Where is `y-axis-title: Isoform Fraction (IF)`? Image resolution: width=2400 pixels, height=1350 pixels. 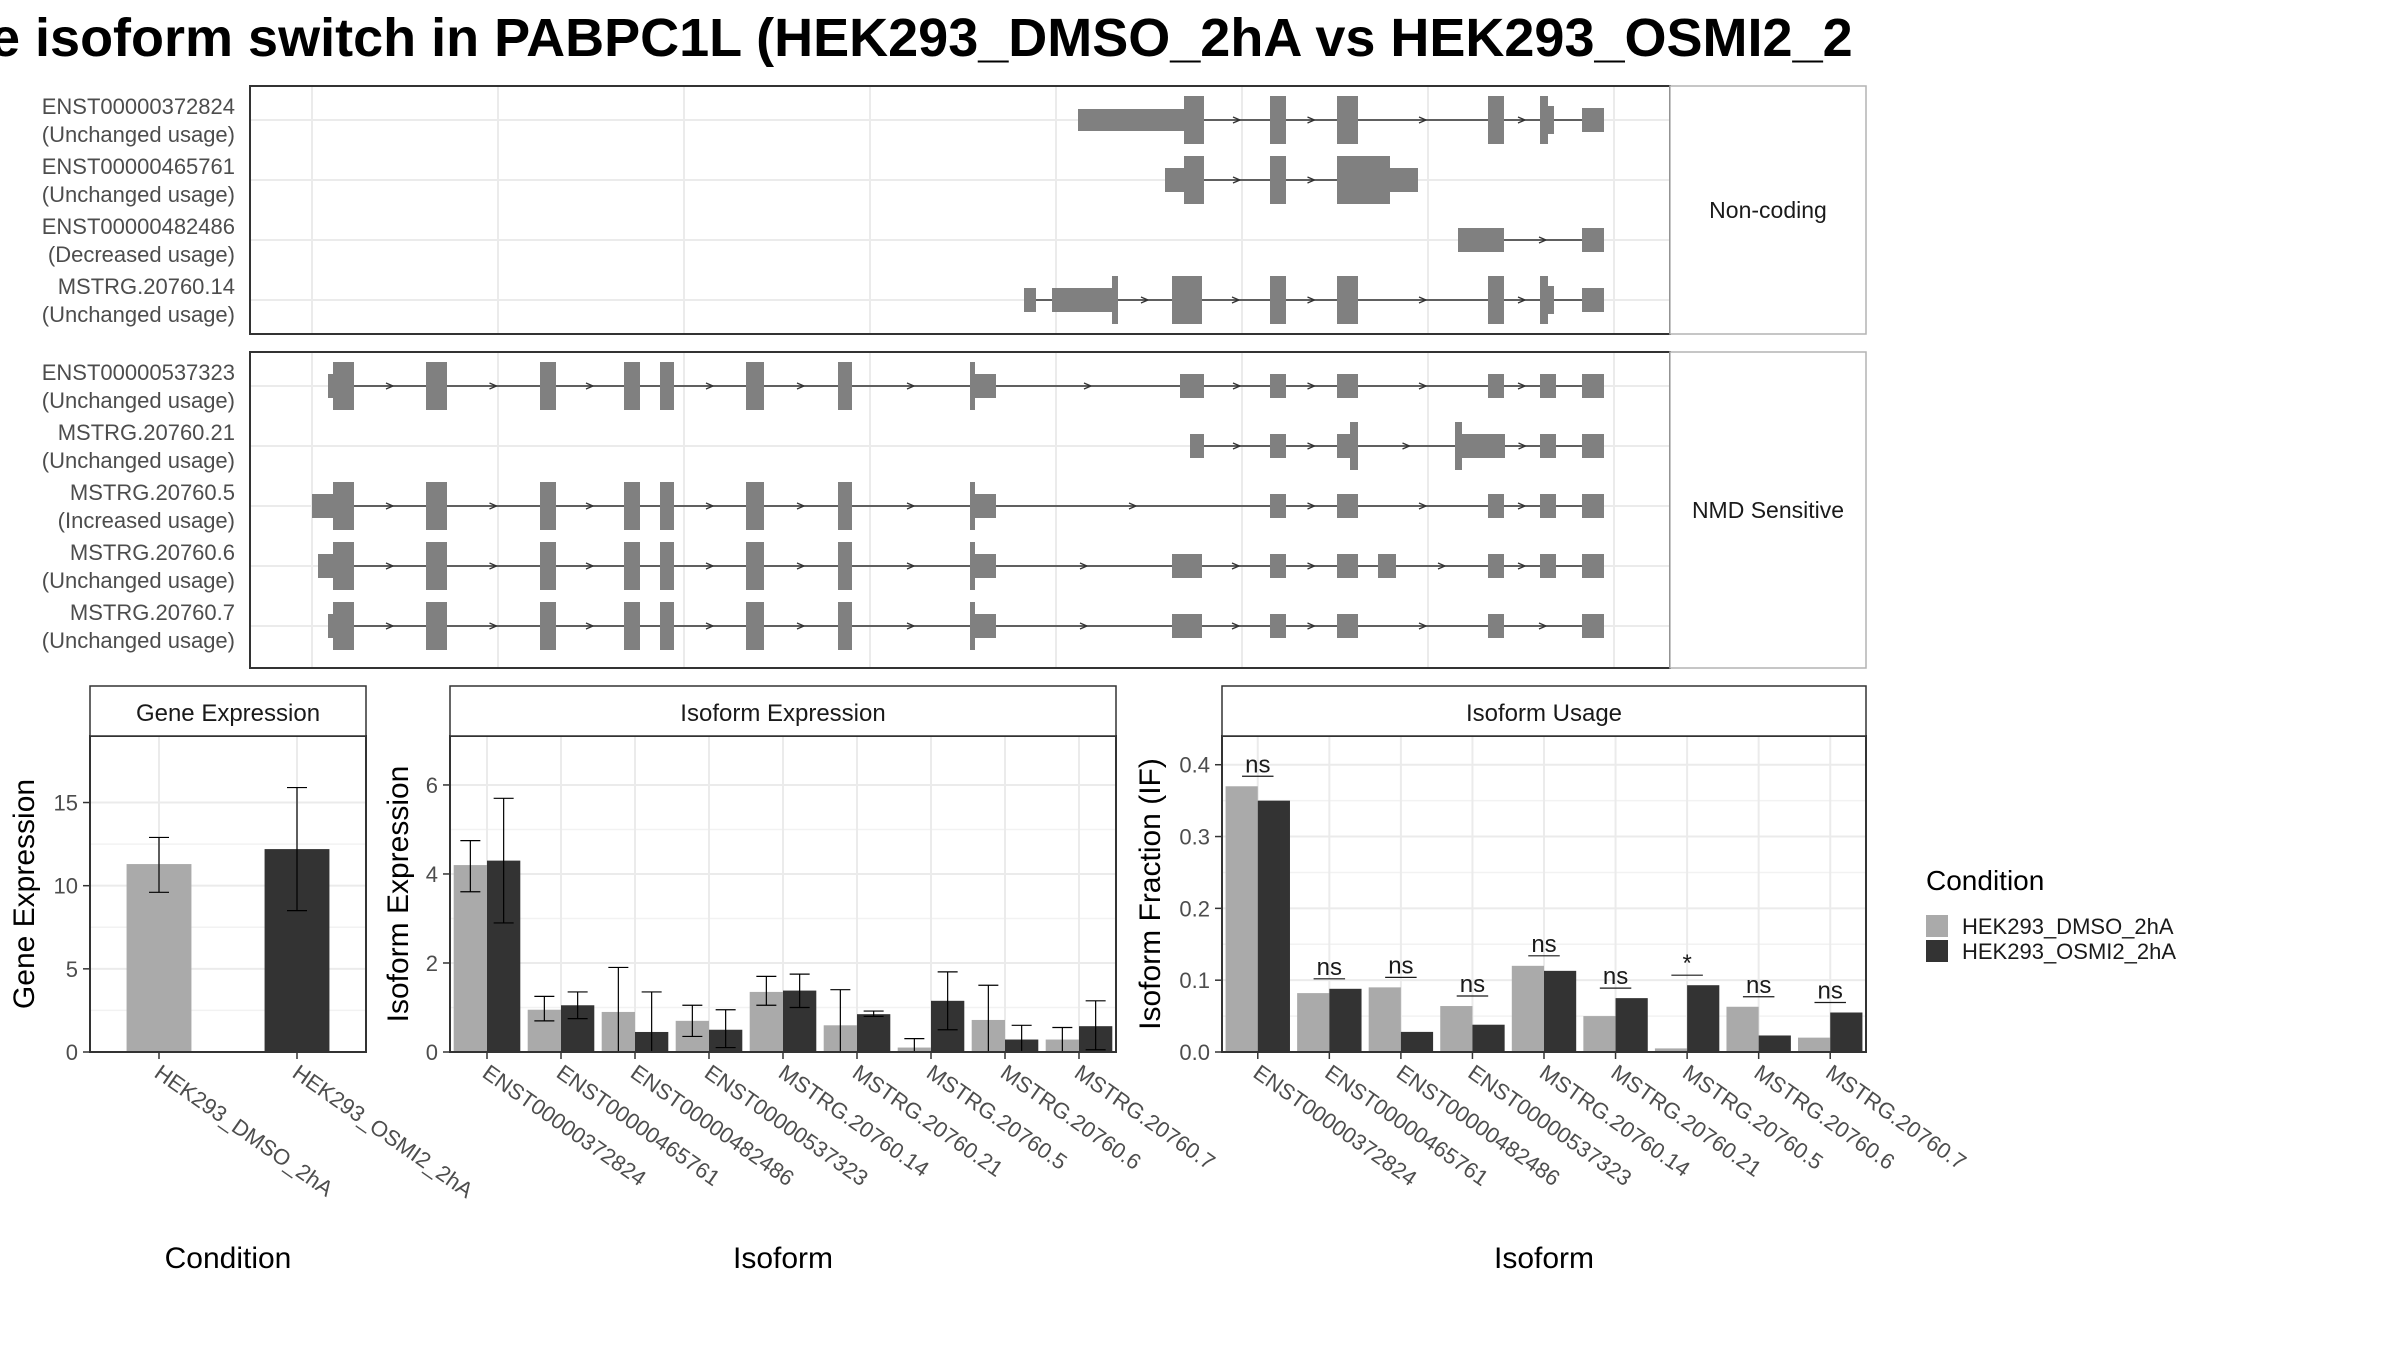 y-axis-title: Isoform Fraction (IF) is located at coordinates (1150, 894).